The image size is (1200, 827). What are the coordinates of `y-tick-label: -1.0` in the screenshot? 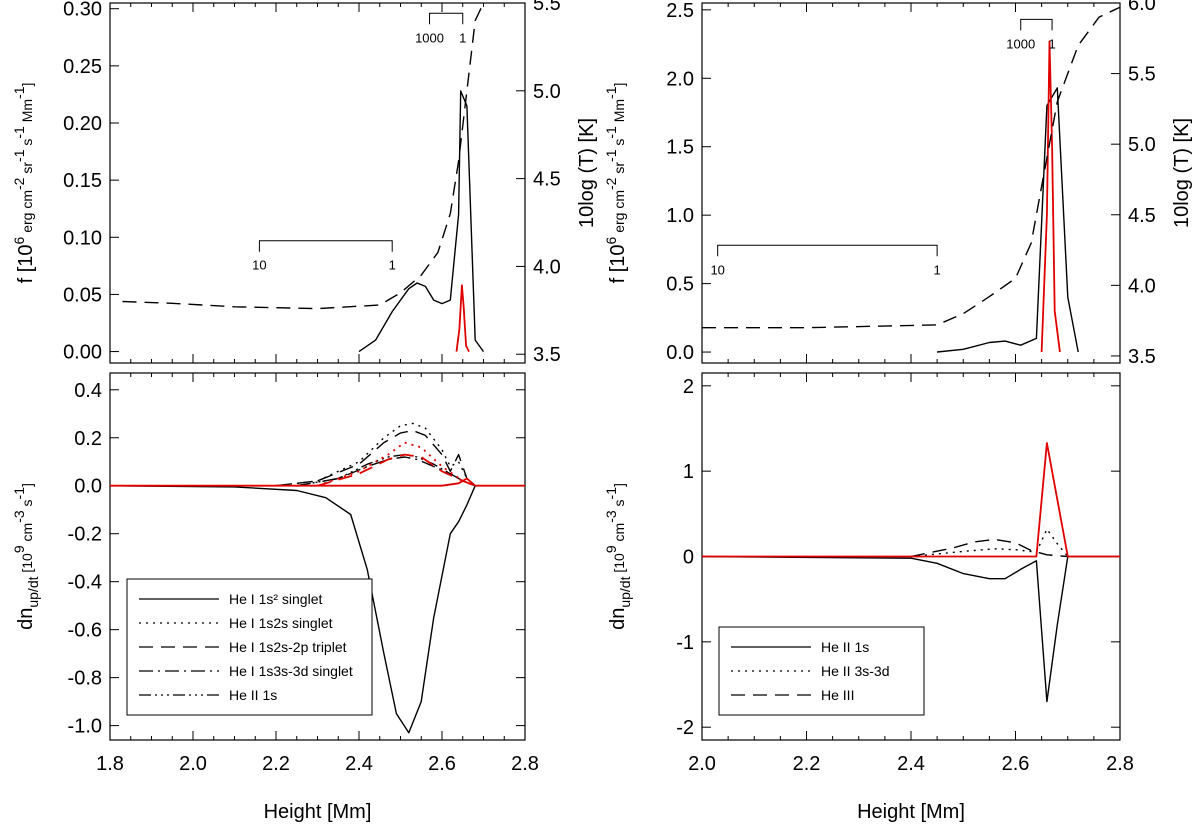 It's located at (85, 727).